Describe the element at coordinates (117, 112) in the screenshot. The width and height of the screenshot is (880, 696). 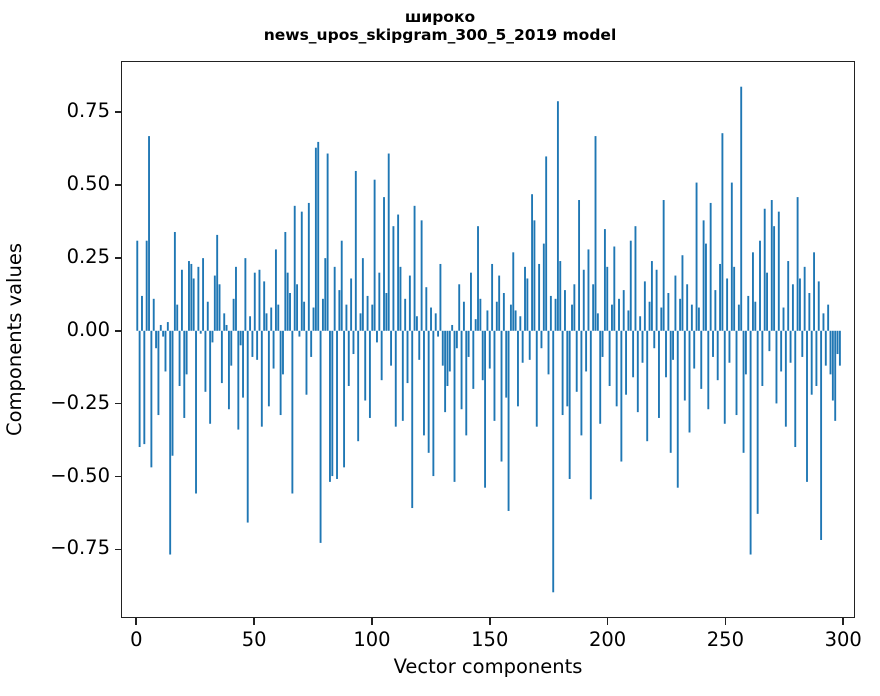
I see `y-tick-mark` at that location.